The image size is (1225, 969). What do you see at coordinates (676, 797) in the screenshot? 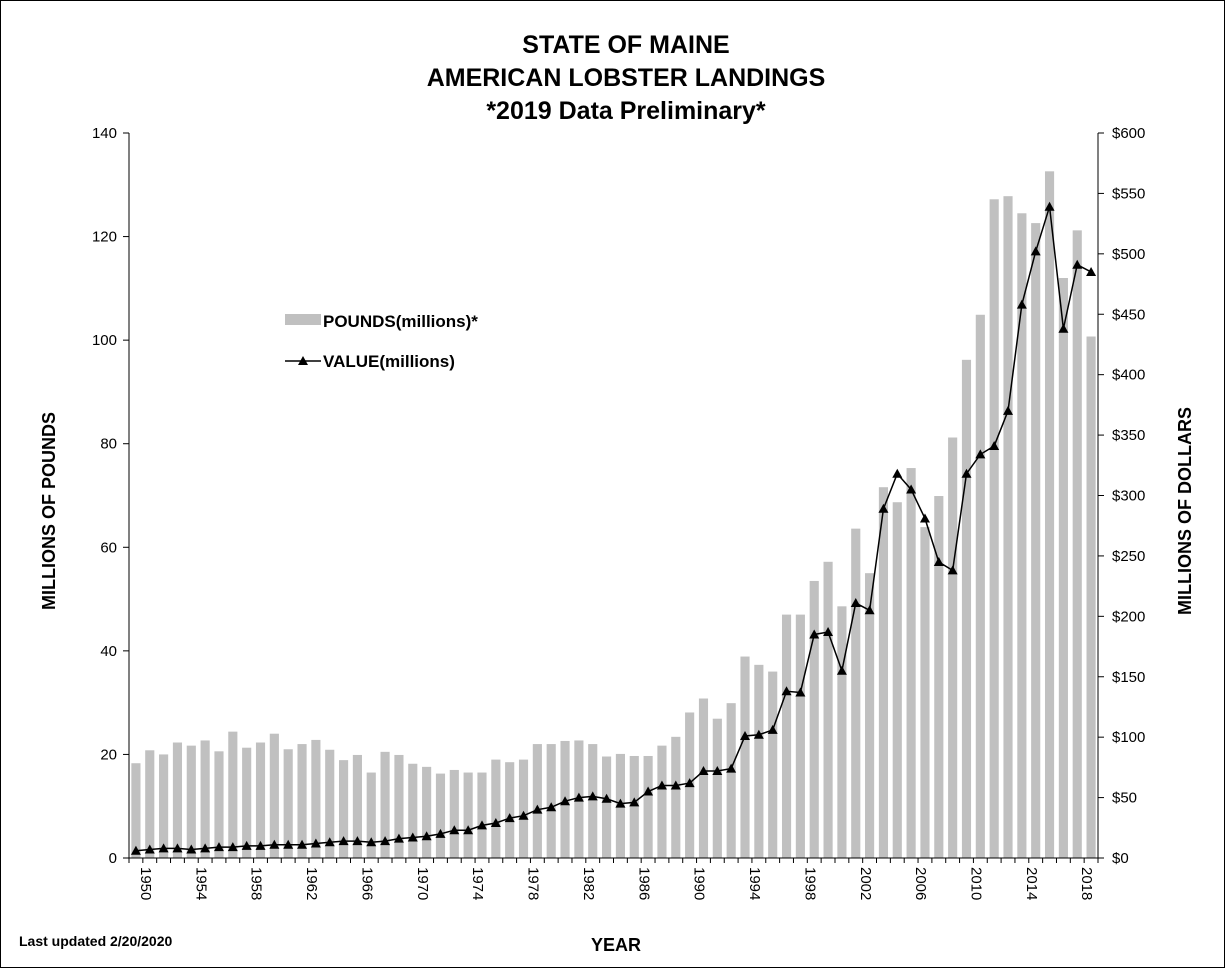
I see `bar-1989` at bounding box center [676, 797].